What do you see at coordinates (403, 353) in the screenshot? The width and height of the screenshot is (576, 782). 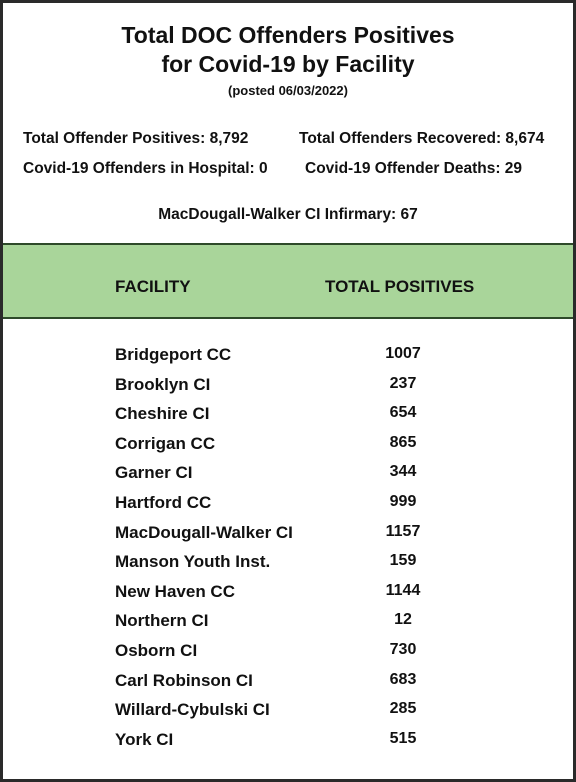 I see `facility-total: 1007` at bounding box center [403, 353].